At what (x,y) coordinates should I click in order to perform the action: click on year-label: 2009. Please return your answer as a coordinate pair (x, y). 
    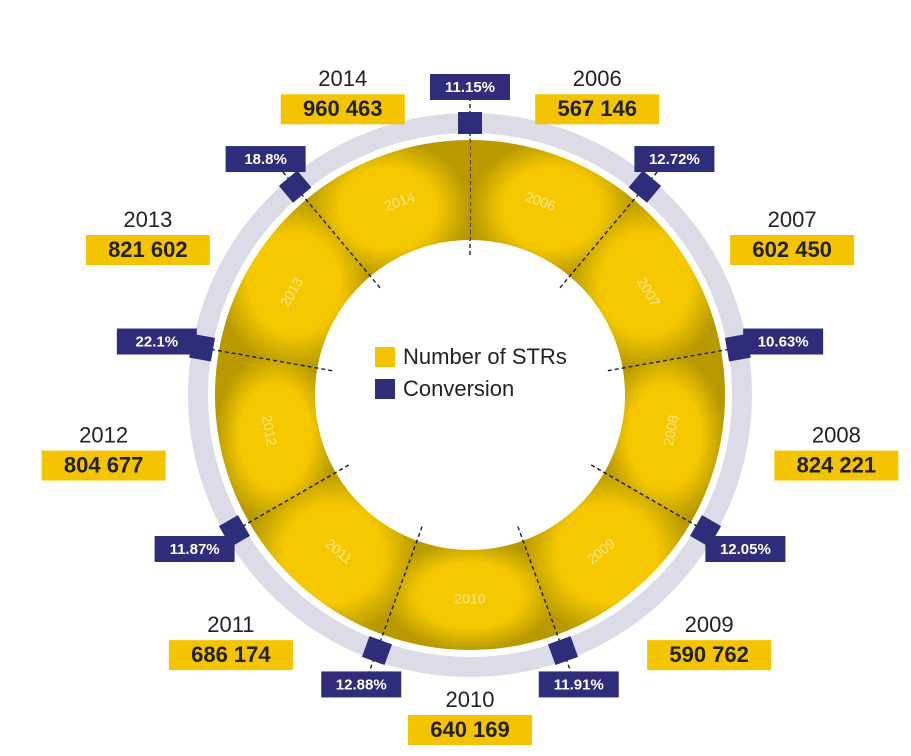
    Looking at the image, I should click on (709, 624).